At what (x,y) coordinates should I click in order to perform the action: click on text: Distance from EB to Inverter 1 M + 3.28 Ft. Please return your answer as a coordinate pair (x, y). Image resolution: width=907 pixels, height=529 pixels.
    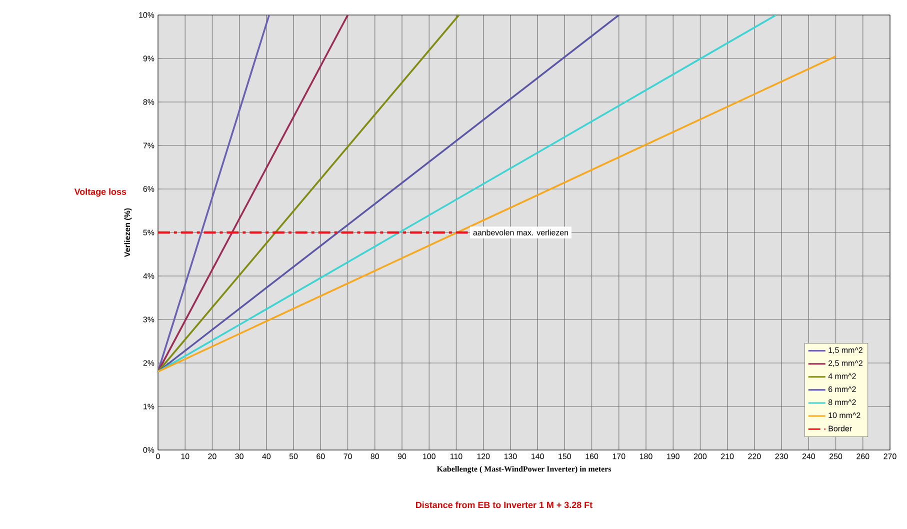
    Looking at the image, I should click on (504, 505).